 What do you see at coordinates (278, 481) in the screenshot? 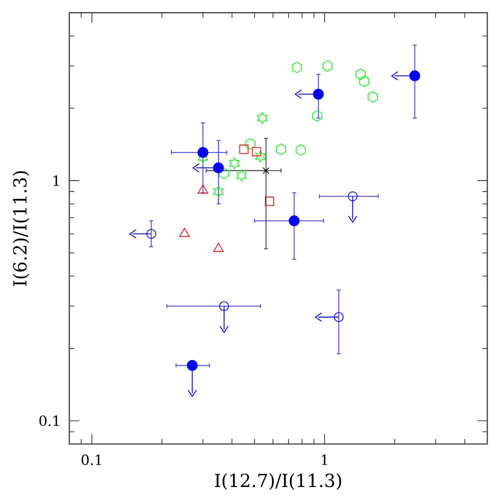
I see `x-axis-title: I(12.7)/I(11.3)` at bounding box center [278, 481].